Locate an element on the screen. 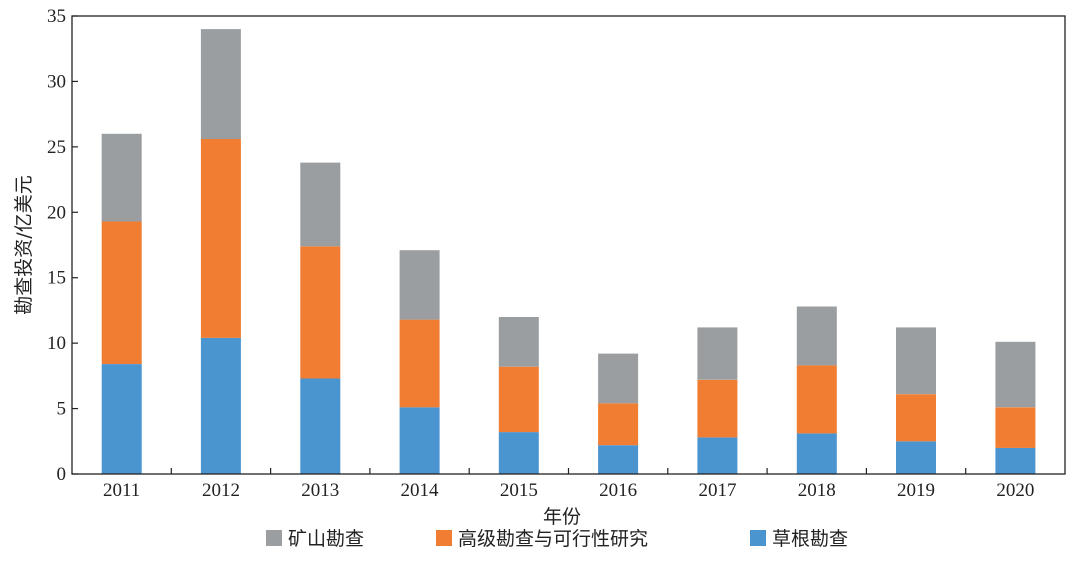 This screenshot has height=562, width=1080. x-tick-label: 2013 is located at coordinates (320, 490).